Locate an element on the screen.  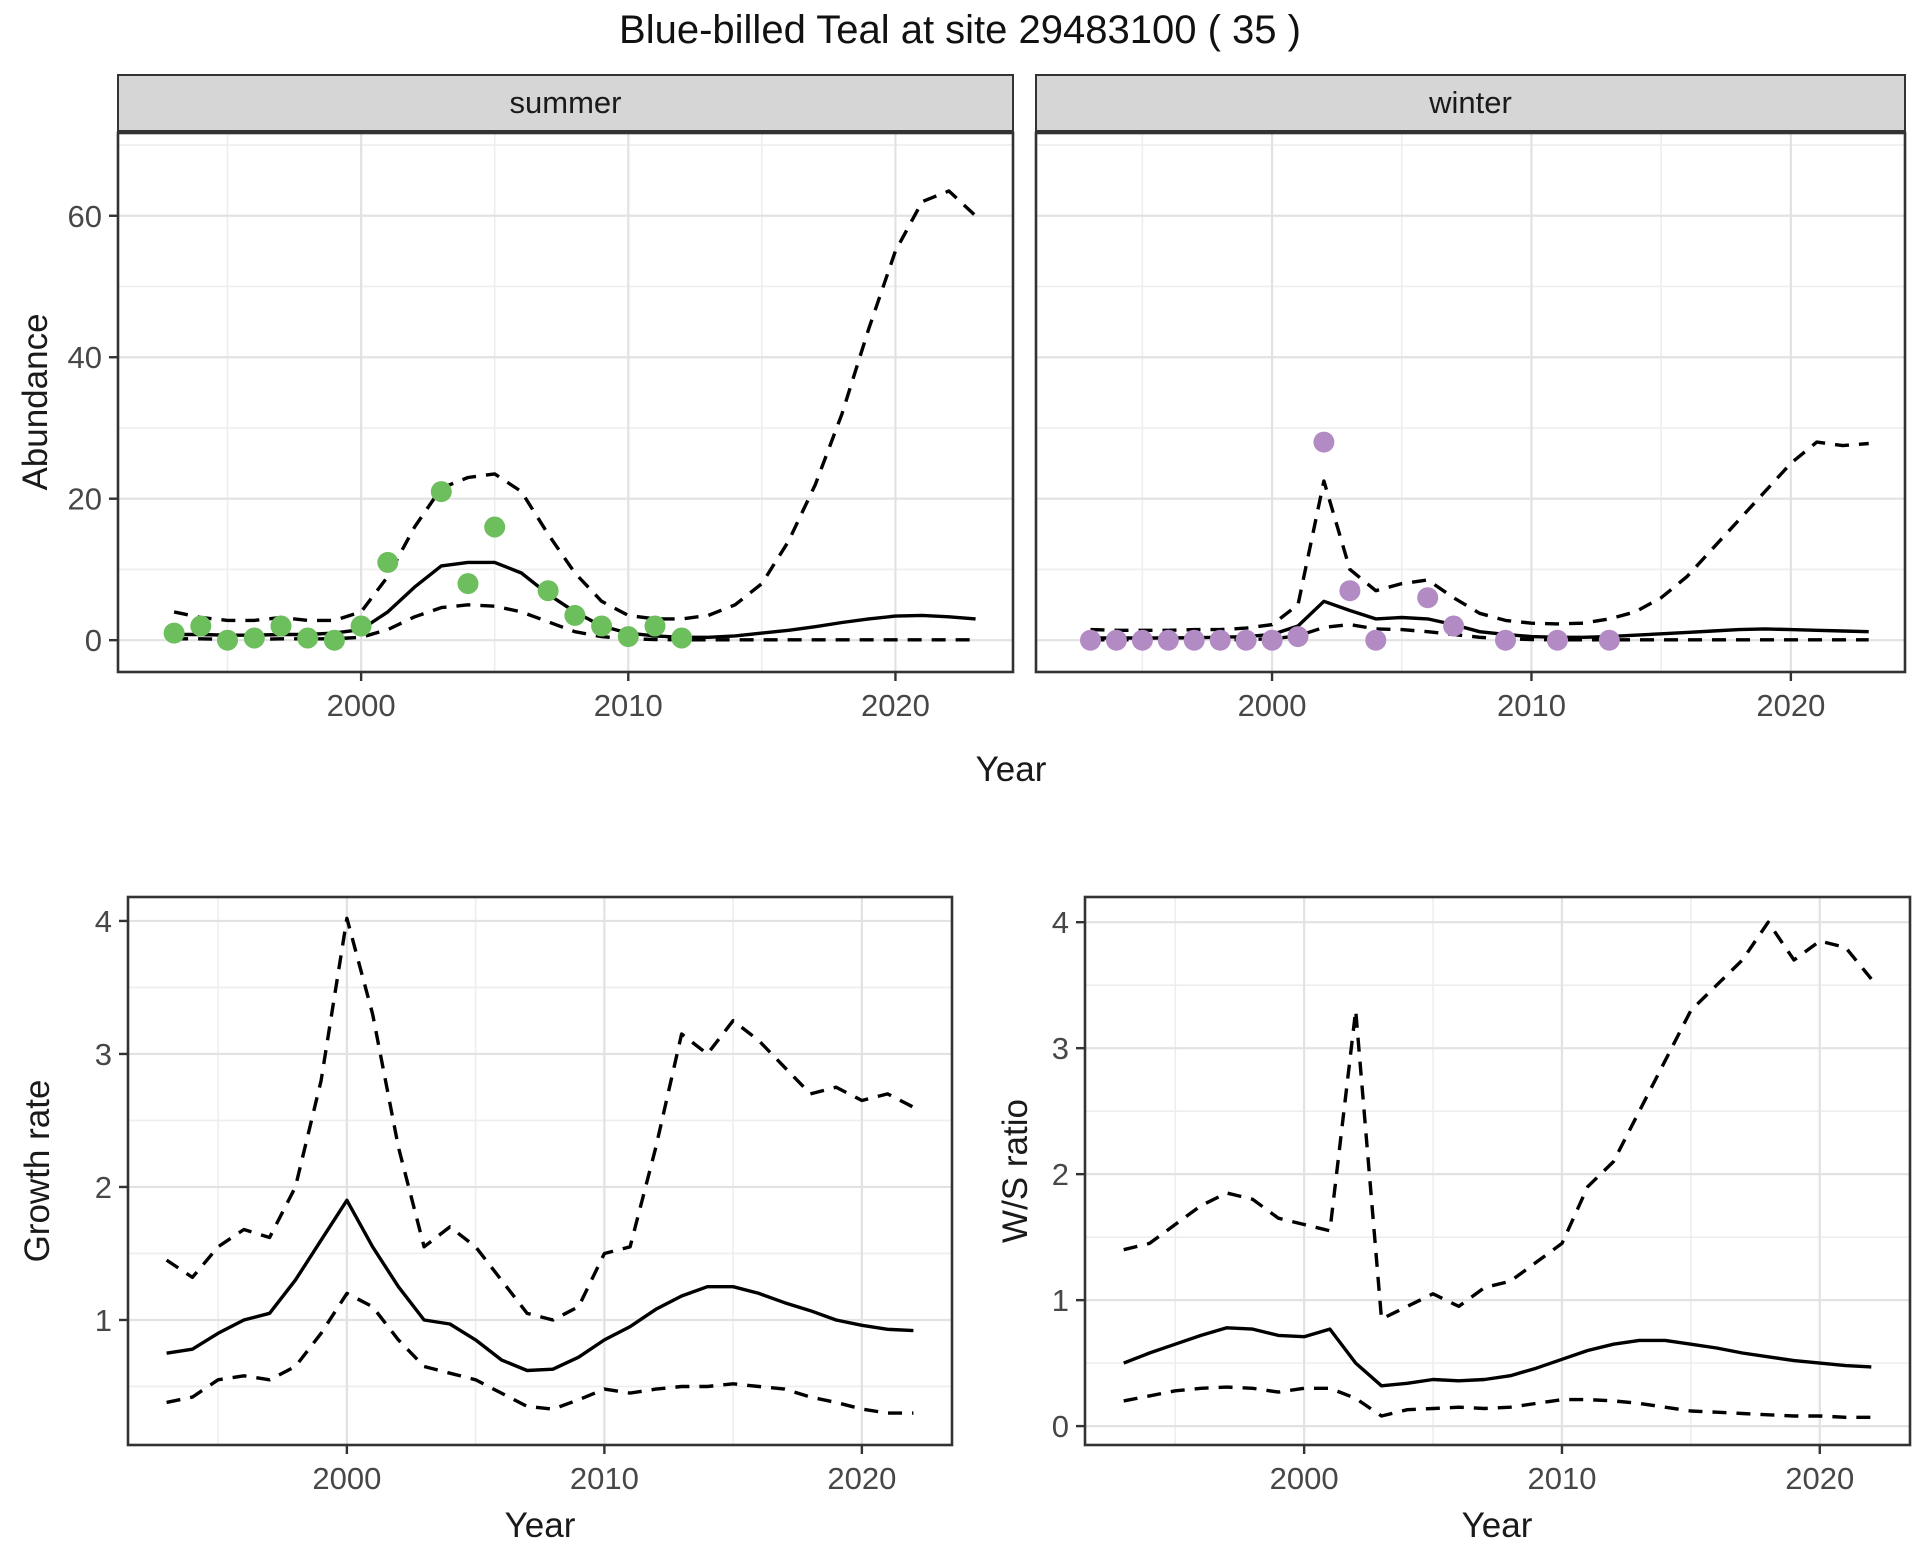
y-axis-title-ws-ratio: W/S ratio is located at coordinates (1015, 1171).